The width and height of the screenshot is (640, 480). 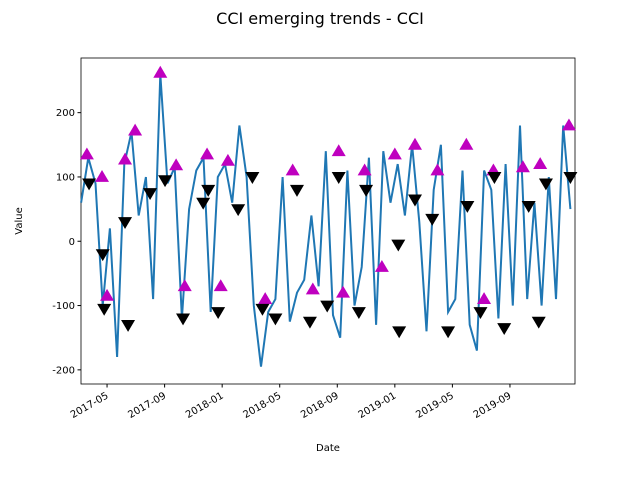 I want to click on chart-title: CCI emerging trends - CCI, so click(x=320, y=18).